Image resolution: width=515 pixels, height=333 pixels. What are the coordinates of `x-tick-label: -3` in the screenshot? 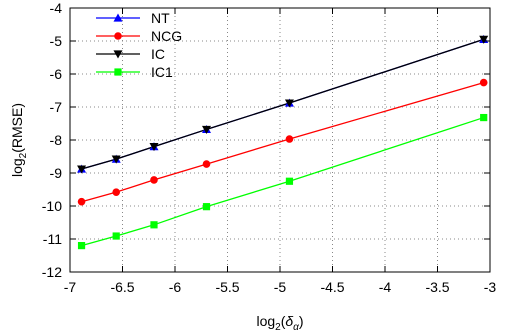 It's located at (490, 287).